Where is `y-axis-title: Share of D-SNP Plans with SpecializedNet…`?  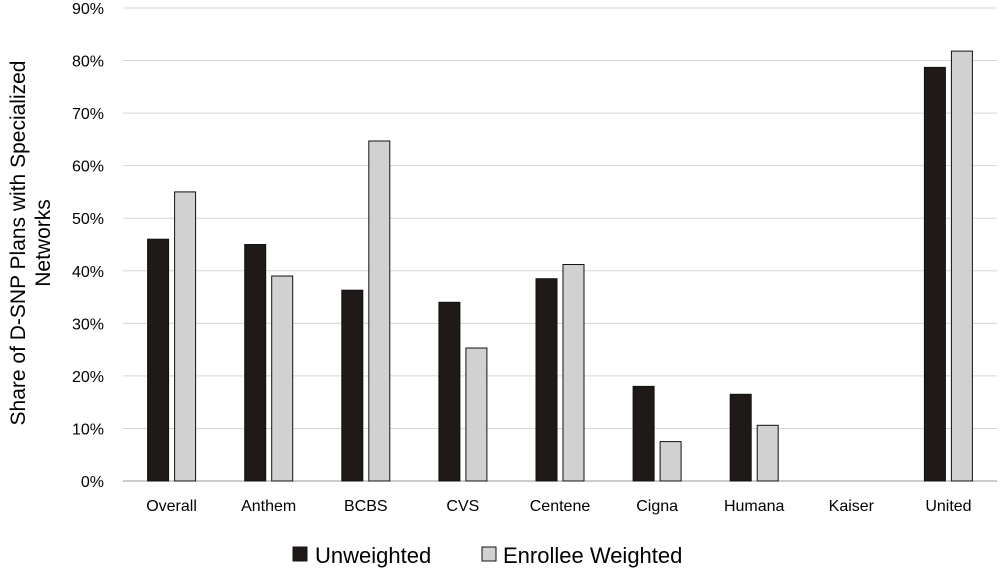 y-axis-title: Share of D-SNP Plans with SpecializedNet… is located at coordinates (31, 243).